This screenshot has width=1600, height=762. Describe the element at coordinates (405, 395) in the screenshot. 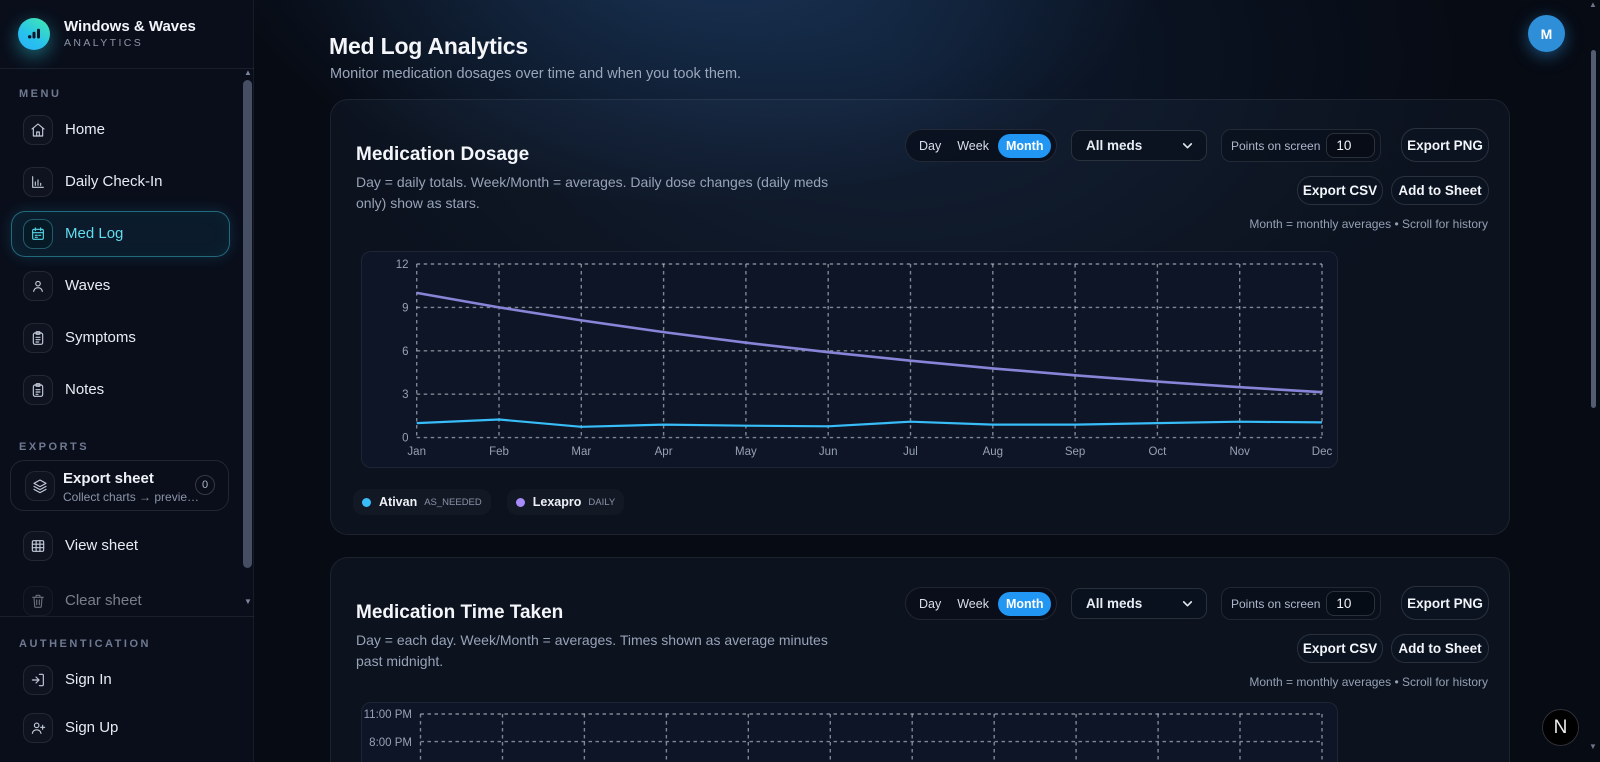

I see `svg-text: 3` at that location.